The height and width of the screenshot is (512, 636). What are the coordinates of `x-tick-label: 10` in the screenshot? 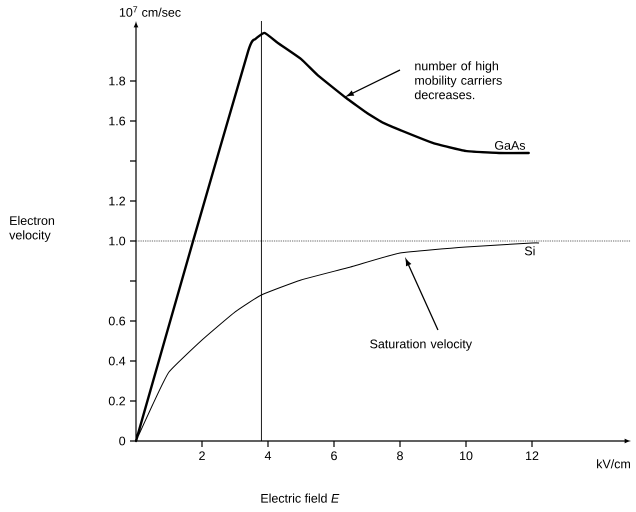 It's located at (466, 455).